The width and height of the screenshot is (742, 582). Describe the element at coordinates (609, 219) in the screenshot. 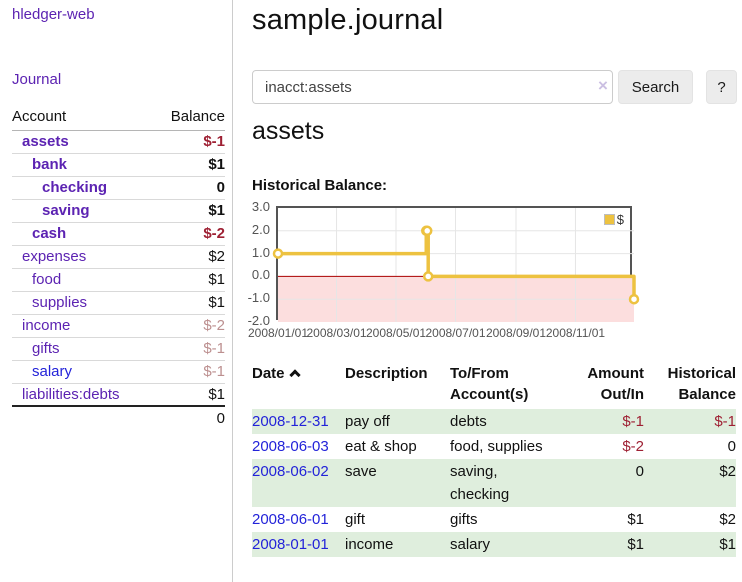

I see `legend-swatch-icon` at that location.